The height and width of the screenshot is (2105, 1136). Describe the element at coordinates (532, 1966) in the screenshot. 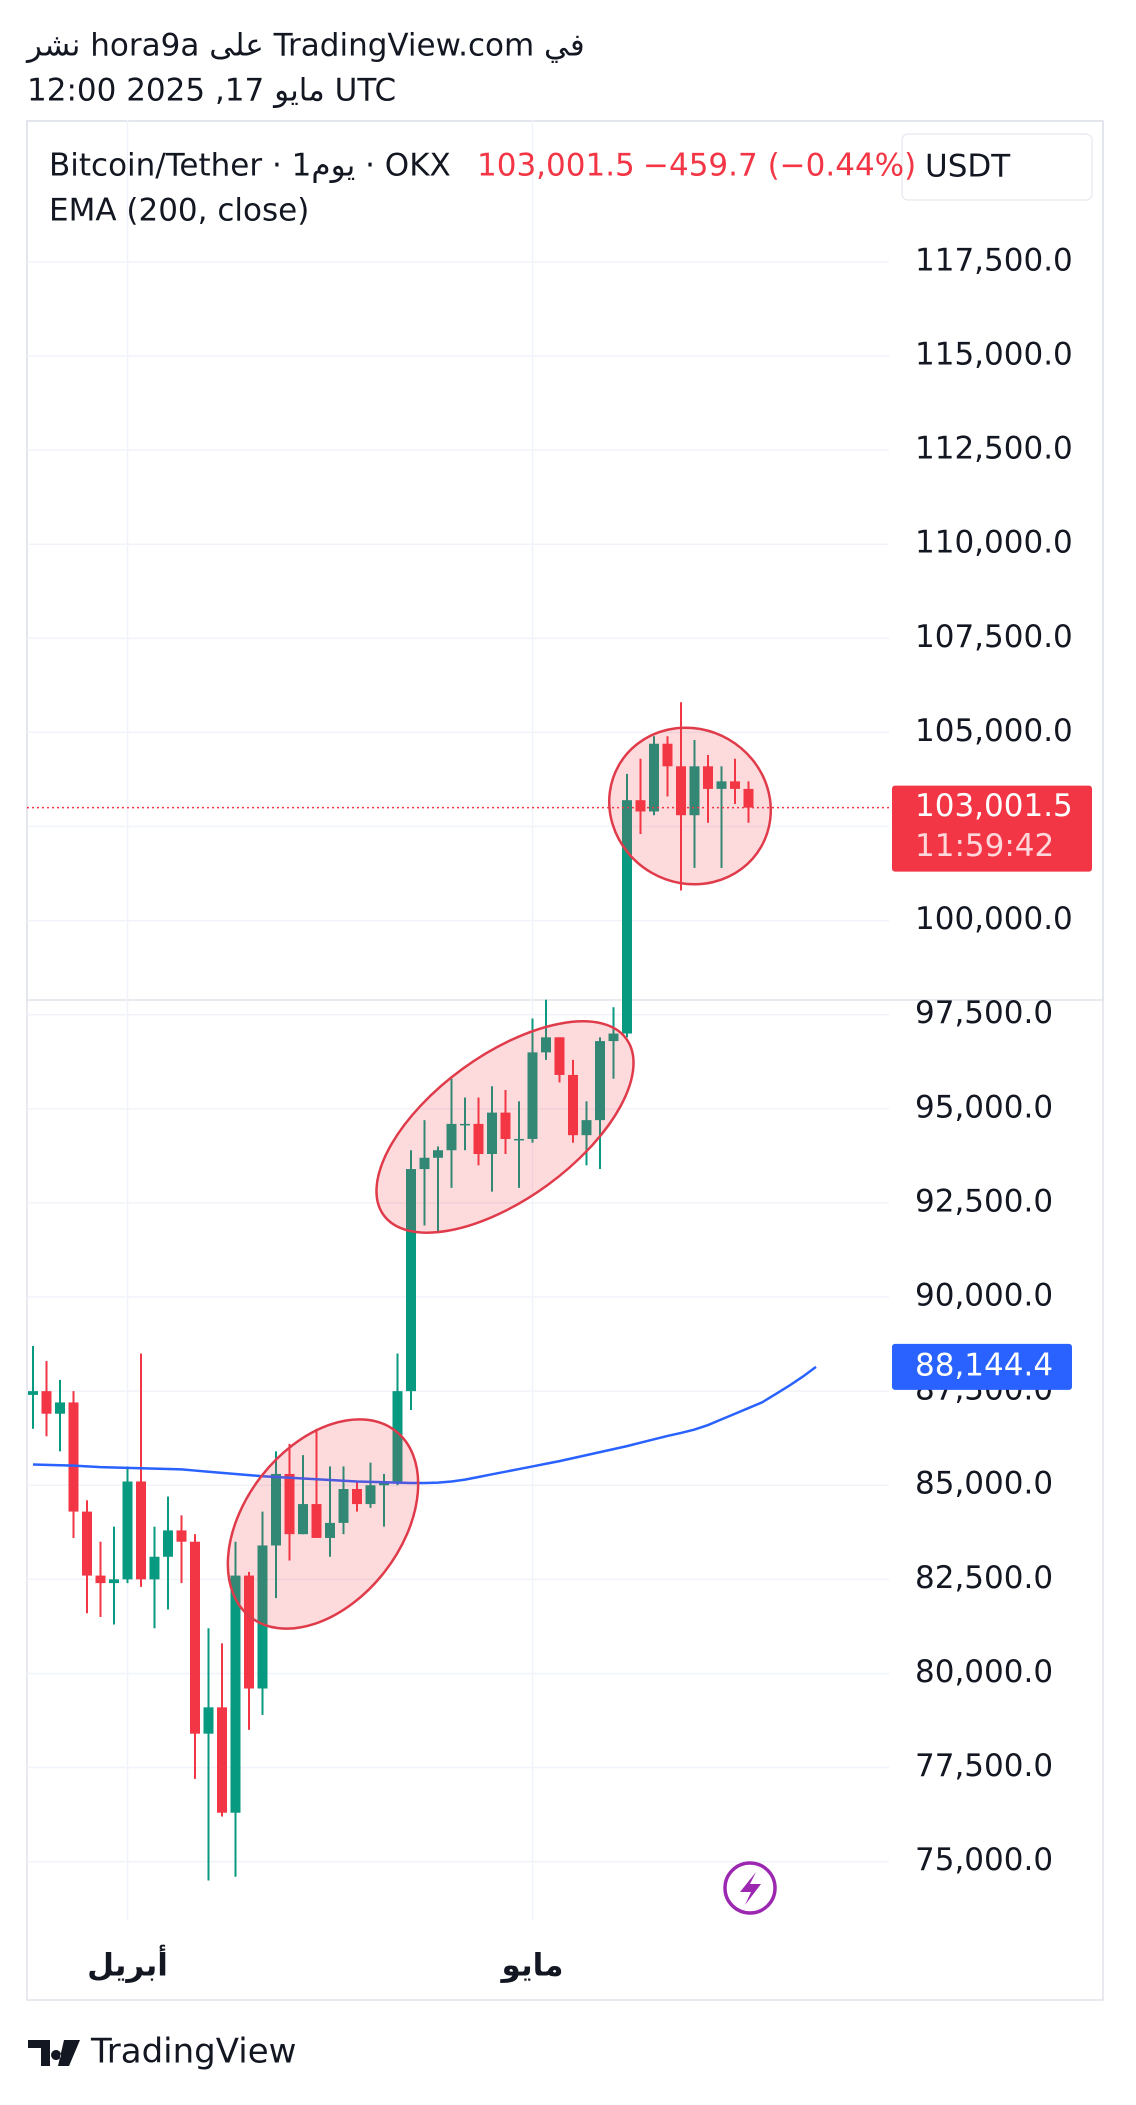

I see `x-tick-label: مايو` at that location.